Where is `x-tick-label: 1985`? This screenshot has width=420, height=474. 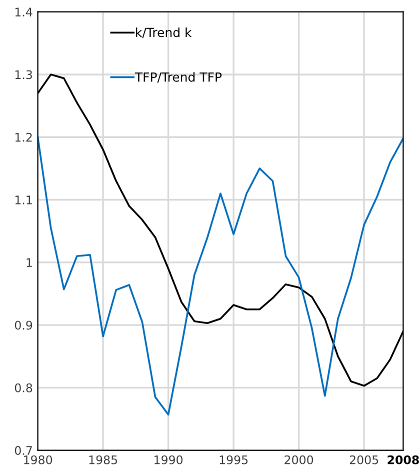 x-tick-label: 1985 is located at coordinates (103, 459).